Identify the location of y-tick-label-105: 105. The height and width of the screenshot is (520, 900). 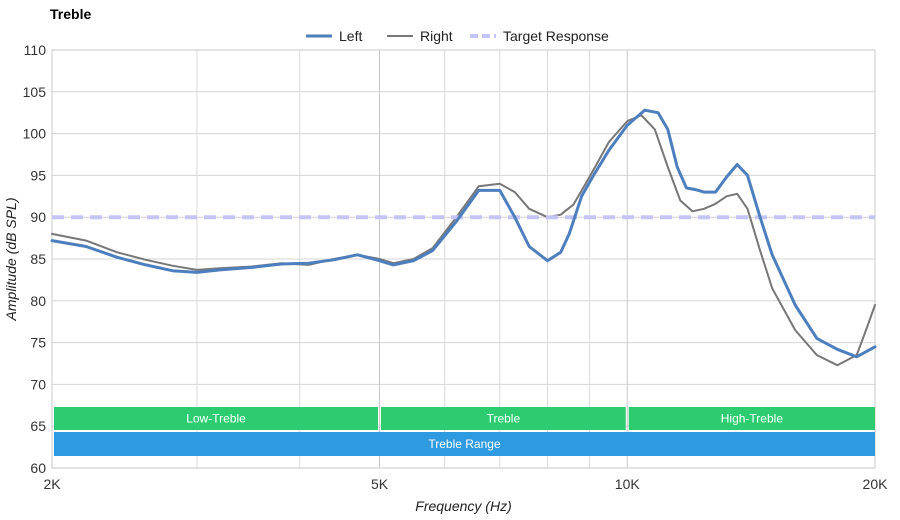
(35, 92).